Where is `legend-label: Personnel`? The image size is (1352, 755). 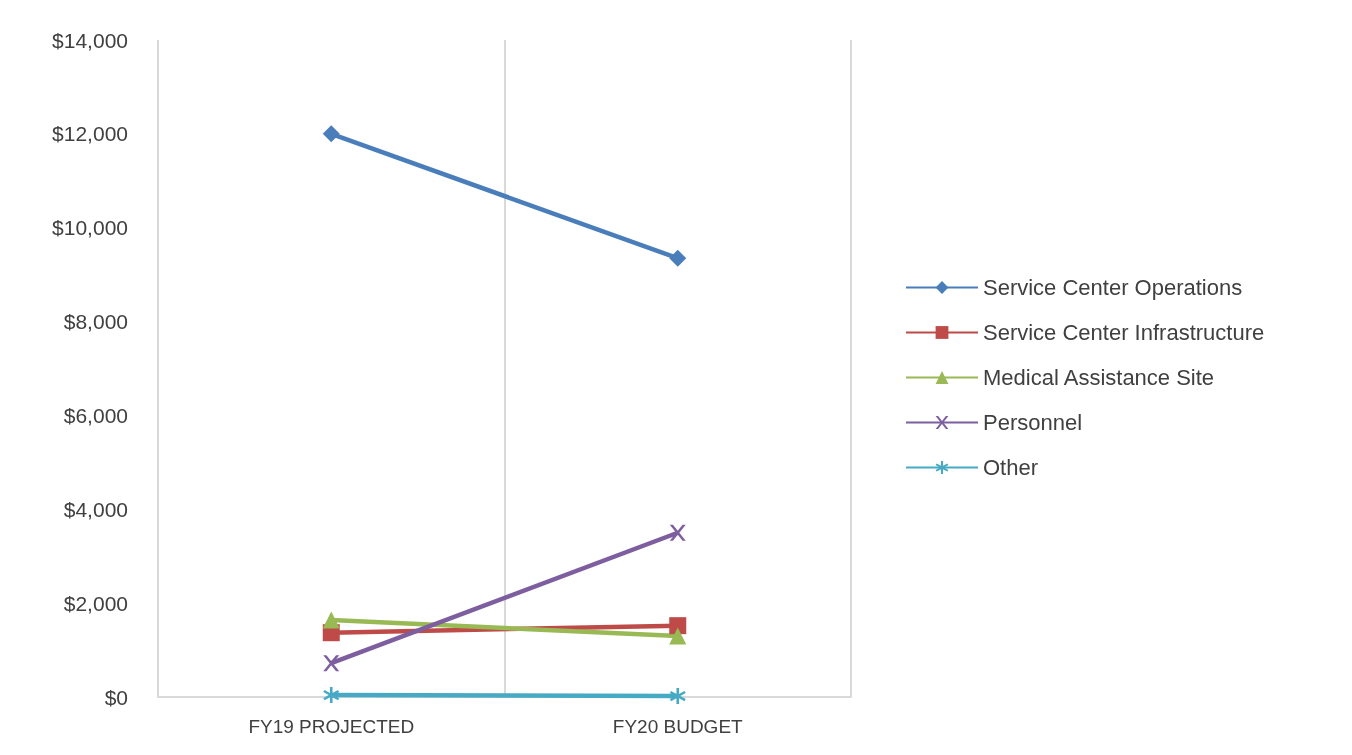
legend-label: Personnel is located at coordinates (1033, 422).